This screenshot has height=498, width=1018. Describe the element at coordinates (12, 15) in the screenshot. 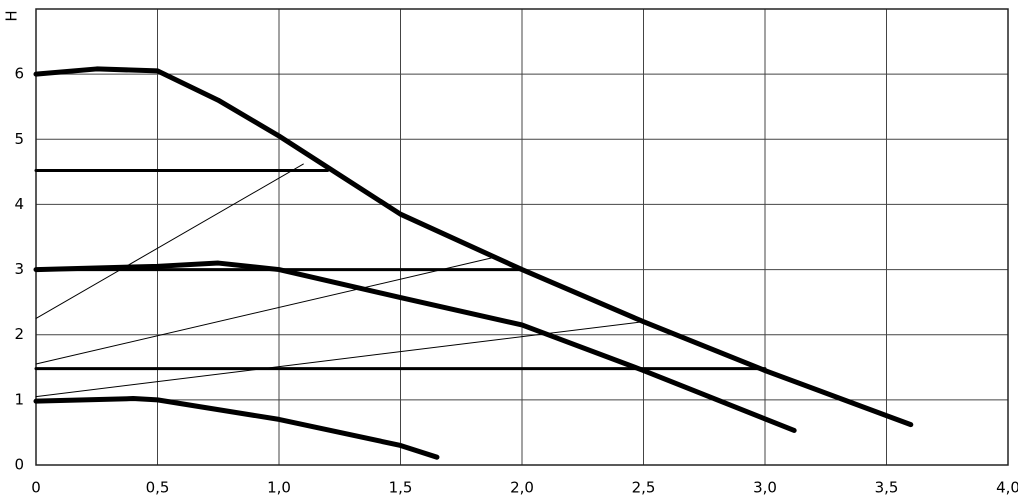

I see `y-axis-label: H` at that location.